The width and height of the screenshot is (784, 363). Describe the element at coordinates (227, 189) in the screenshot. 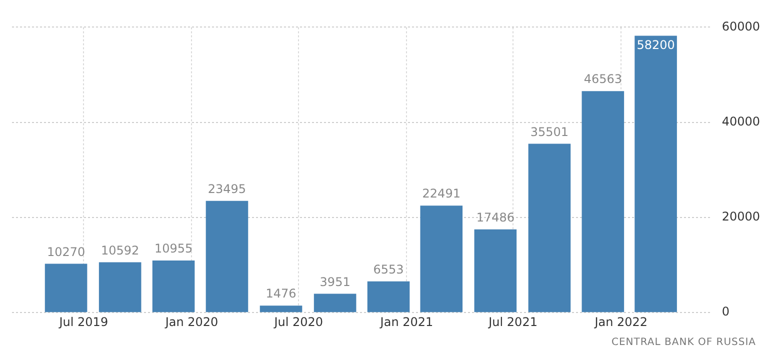

I see `data-label: 23495` at that location.